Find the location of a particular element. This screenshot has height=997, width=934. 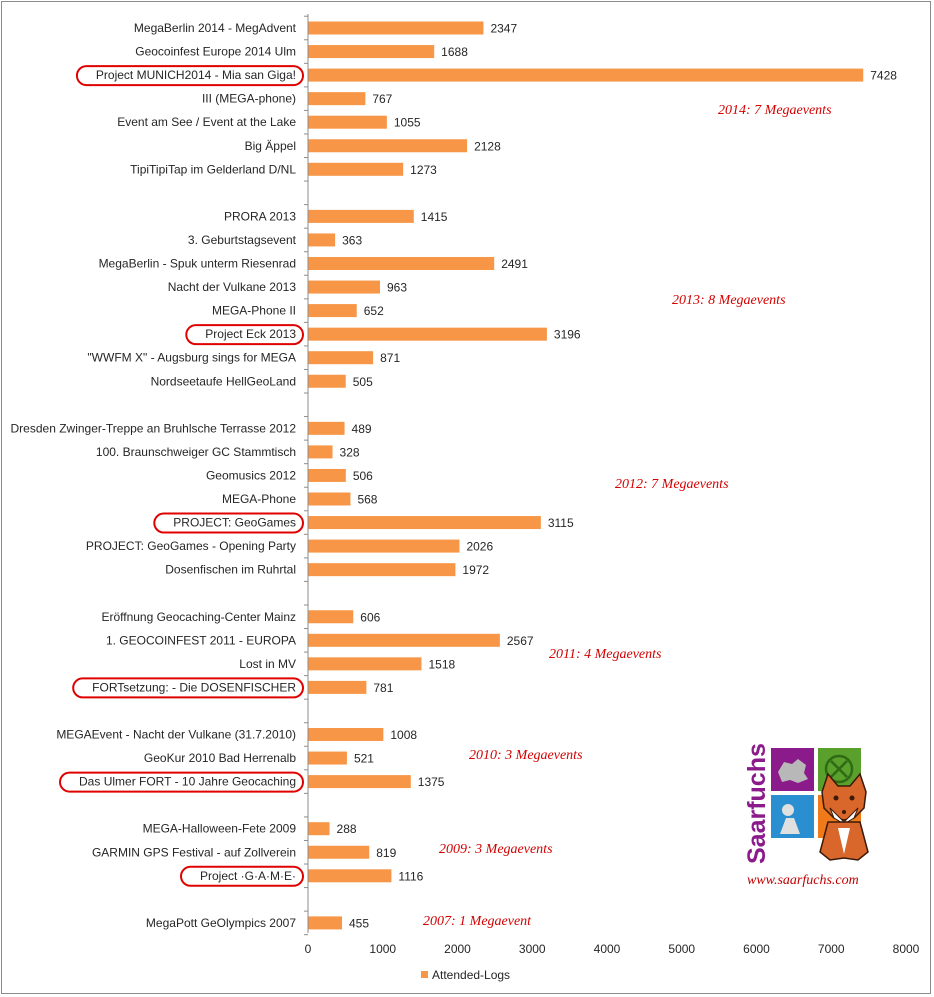

value-label: 781 is located at coordinates (383, 688).